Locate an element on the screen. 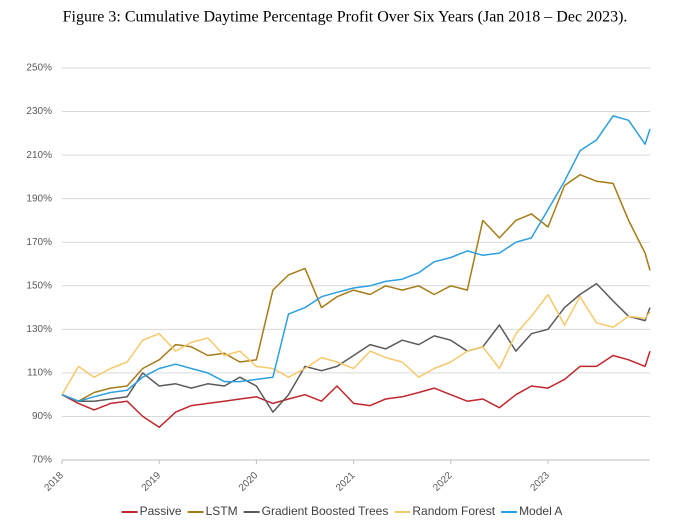 Image resolution: width=691 pixels, height=531 pixels. x-tick-label: 2020 is located at coordinates (249, 482).